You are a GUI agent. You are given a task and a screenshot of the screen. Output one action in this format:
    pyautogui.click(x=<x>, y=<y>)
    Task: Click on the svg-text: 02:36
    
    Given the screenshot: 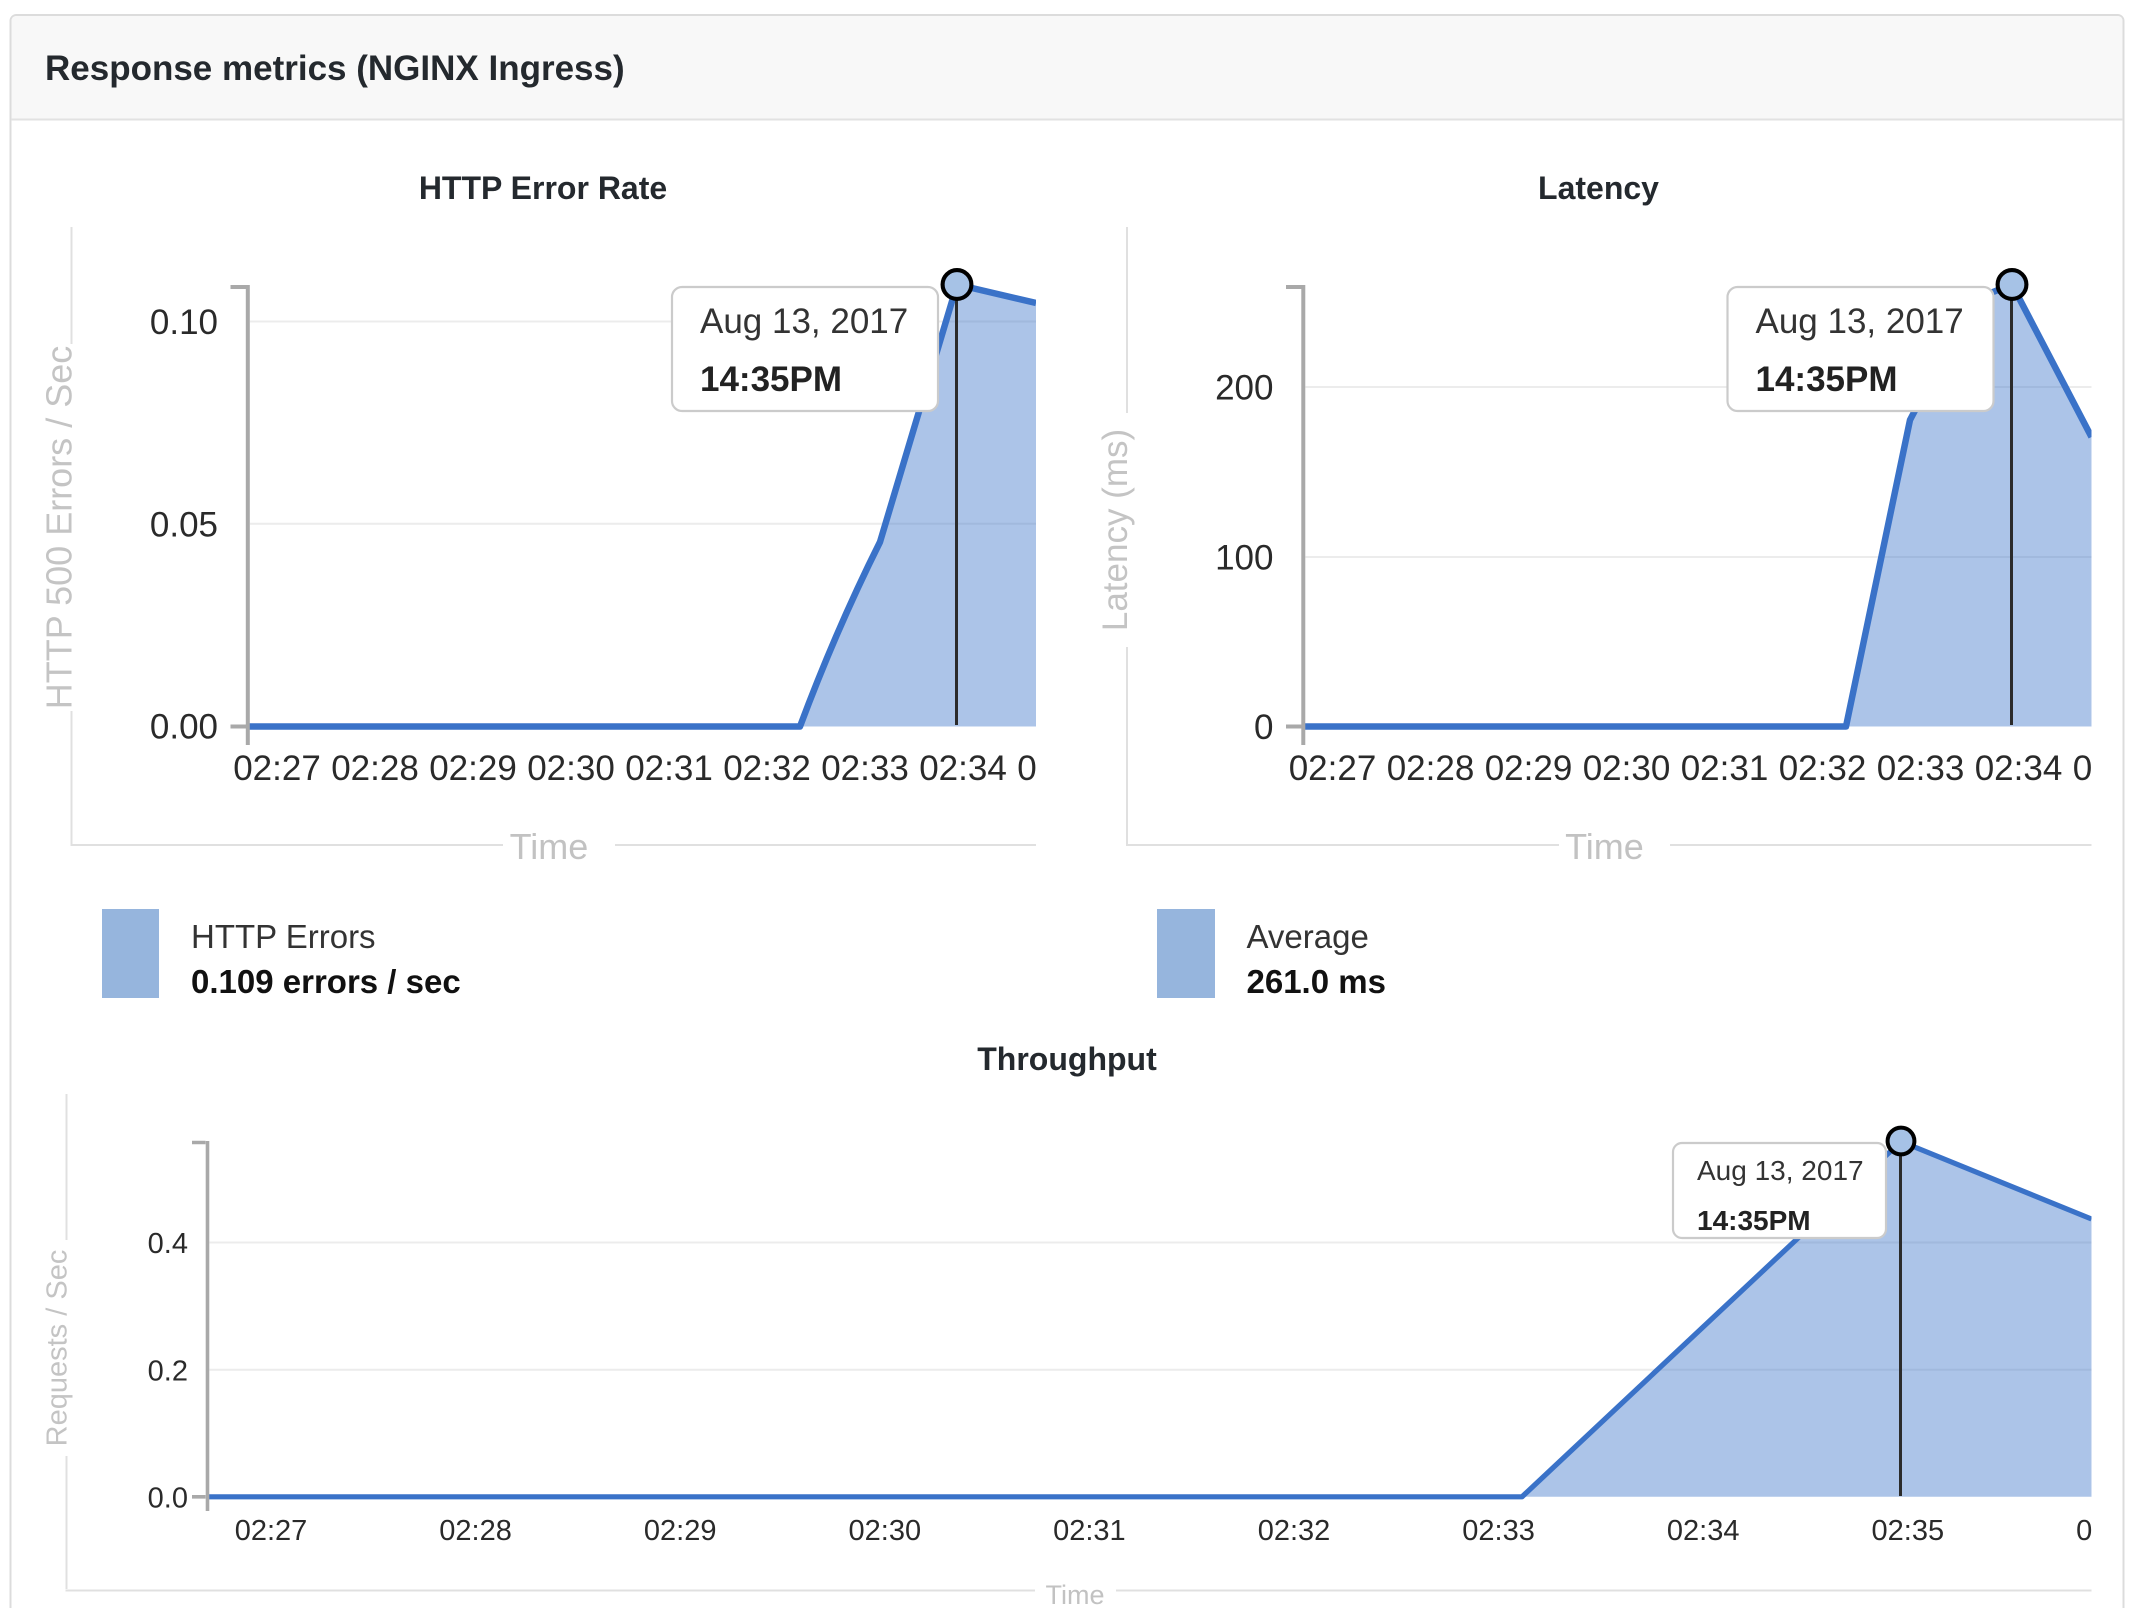 What is the action you would take?
    pyautogui.click(x=2109, y=1531)
    